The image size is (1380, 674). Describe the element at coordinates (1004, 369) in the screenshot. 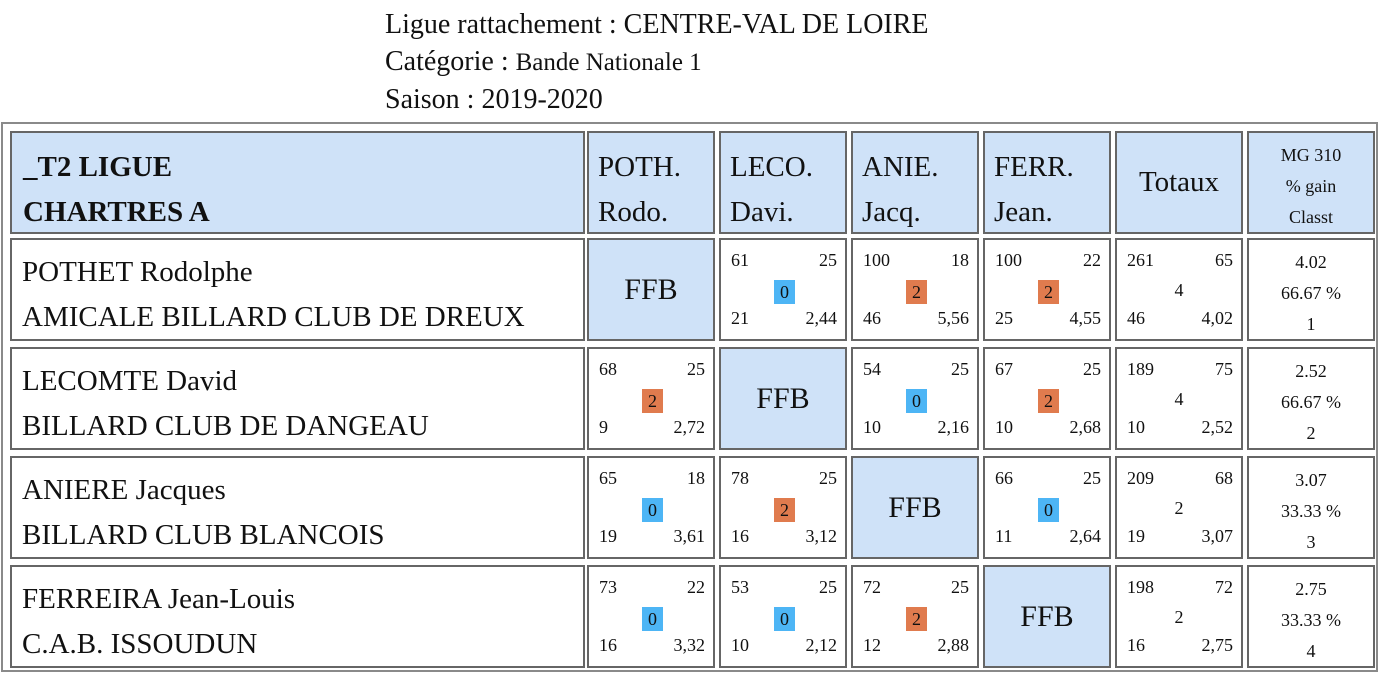

I see `points-scored: 67` at that location.